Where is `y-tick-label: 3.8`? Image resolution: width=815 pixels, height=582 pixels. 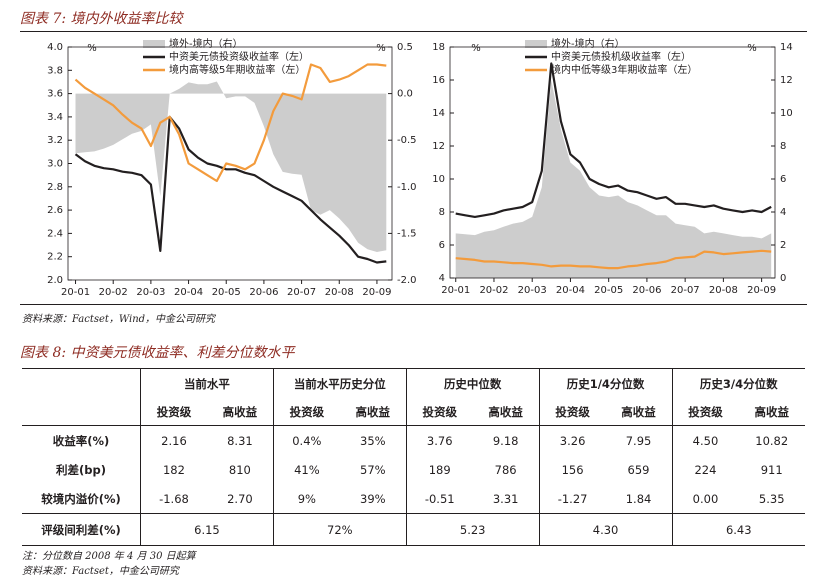
y-tick-label: 3.8 is located at coordinates (55, 70).